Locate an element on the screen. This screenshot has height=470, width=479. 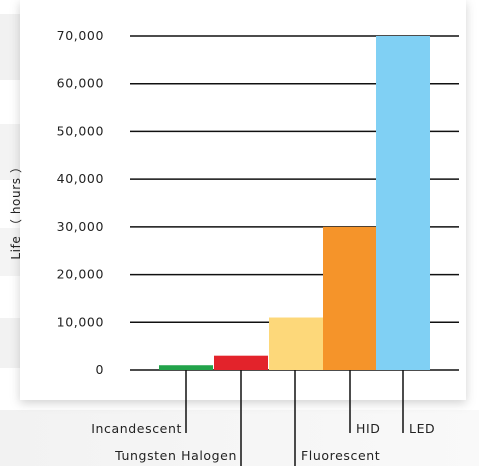
category-leader-lines is located at coordinates (294, 418).